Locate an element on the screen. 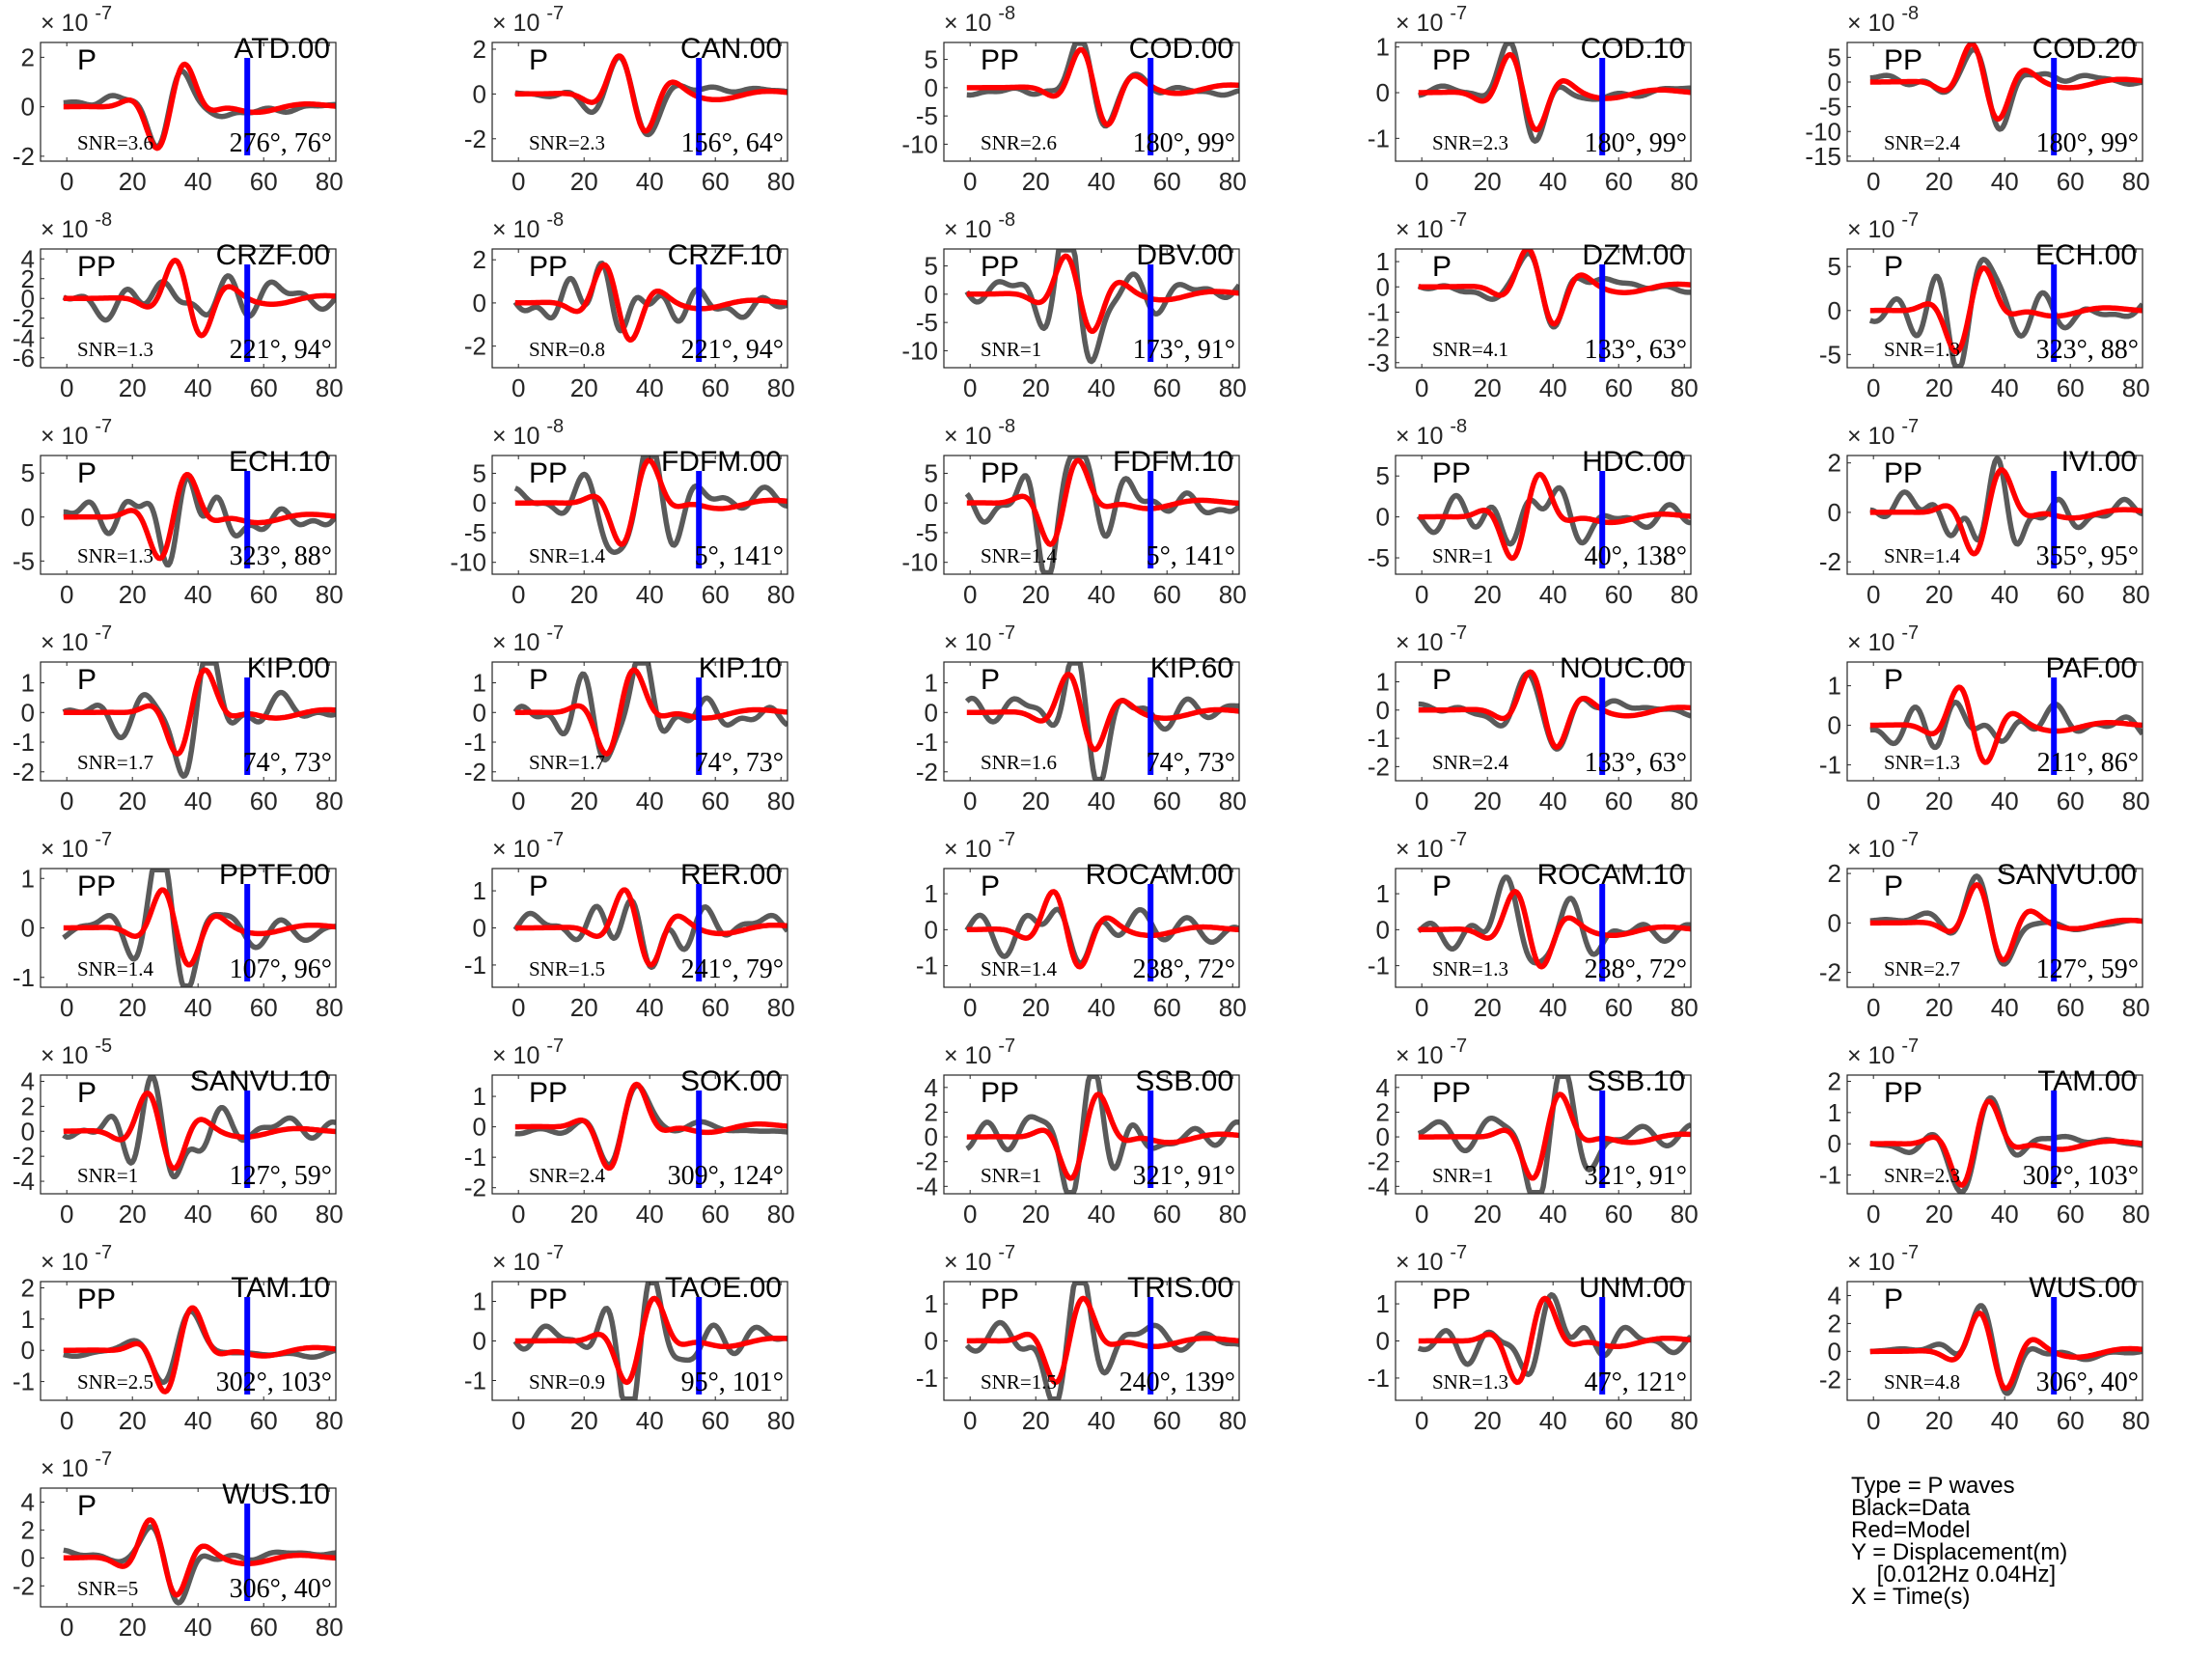 The image size is (2212, 1657). snr-label: SNR=5 is located at coordinates (107, 1588).